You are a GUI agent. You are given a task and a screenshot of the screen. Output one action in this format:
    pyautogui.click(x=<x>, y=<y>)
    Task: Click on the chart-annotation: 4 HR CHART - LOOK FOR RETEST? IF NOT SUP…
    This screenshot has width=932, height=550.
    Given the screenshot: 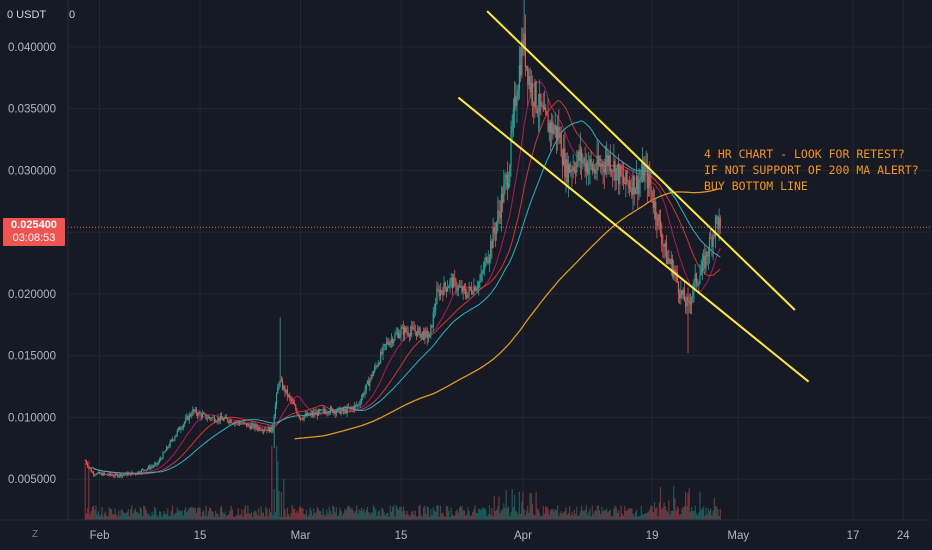 What is the action you would take?
    pyautogui.click(x=811, y=170)
    